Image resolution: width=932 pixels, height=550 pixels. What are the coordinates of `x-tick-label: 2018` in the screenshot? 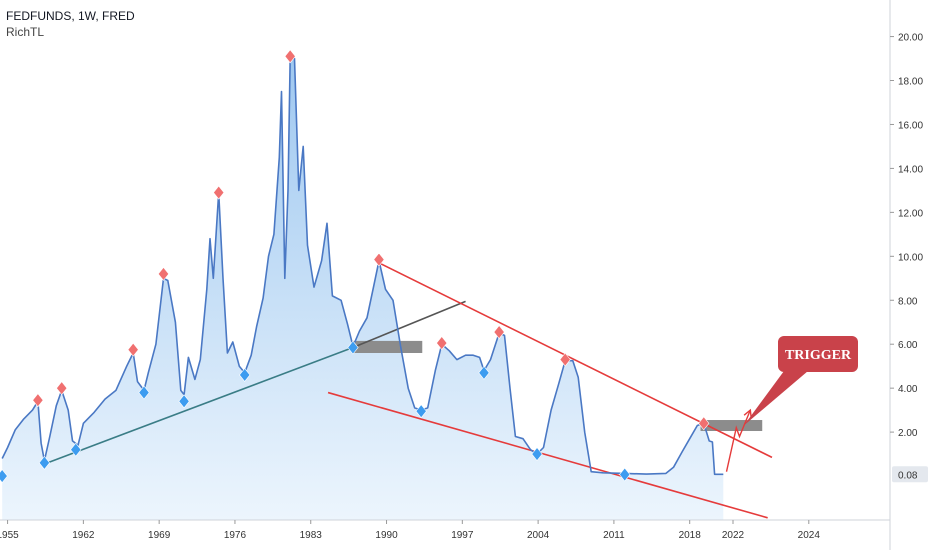 It's located at (690, 535).